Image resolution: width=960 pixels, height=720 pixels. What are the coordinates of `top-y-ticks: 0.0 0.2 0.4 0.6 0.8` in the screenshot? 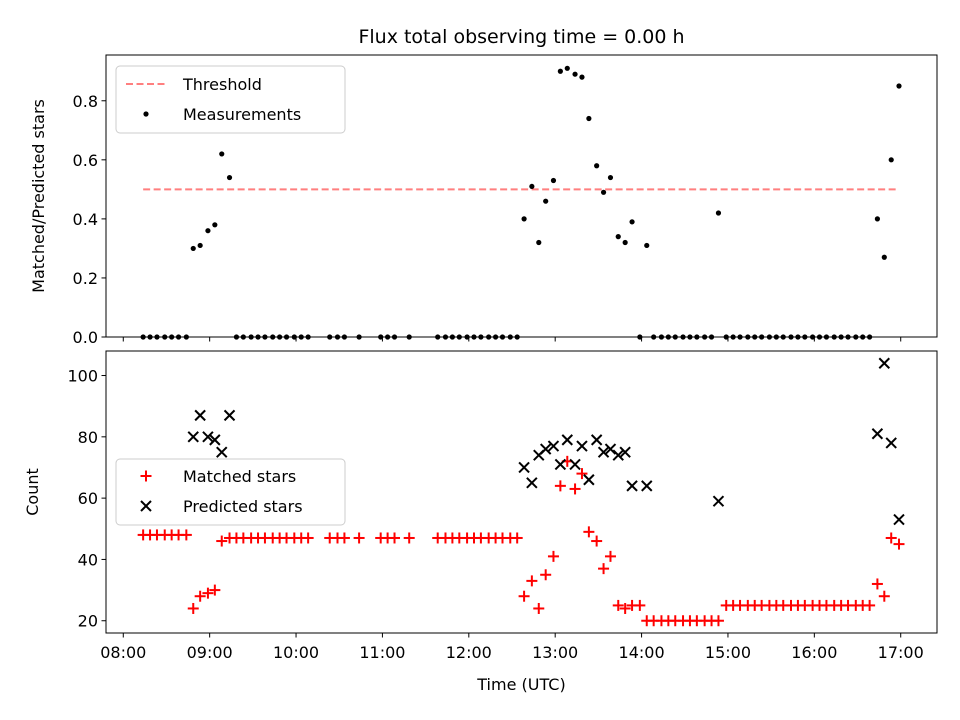 It's located at (89, 219).